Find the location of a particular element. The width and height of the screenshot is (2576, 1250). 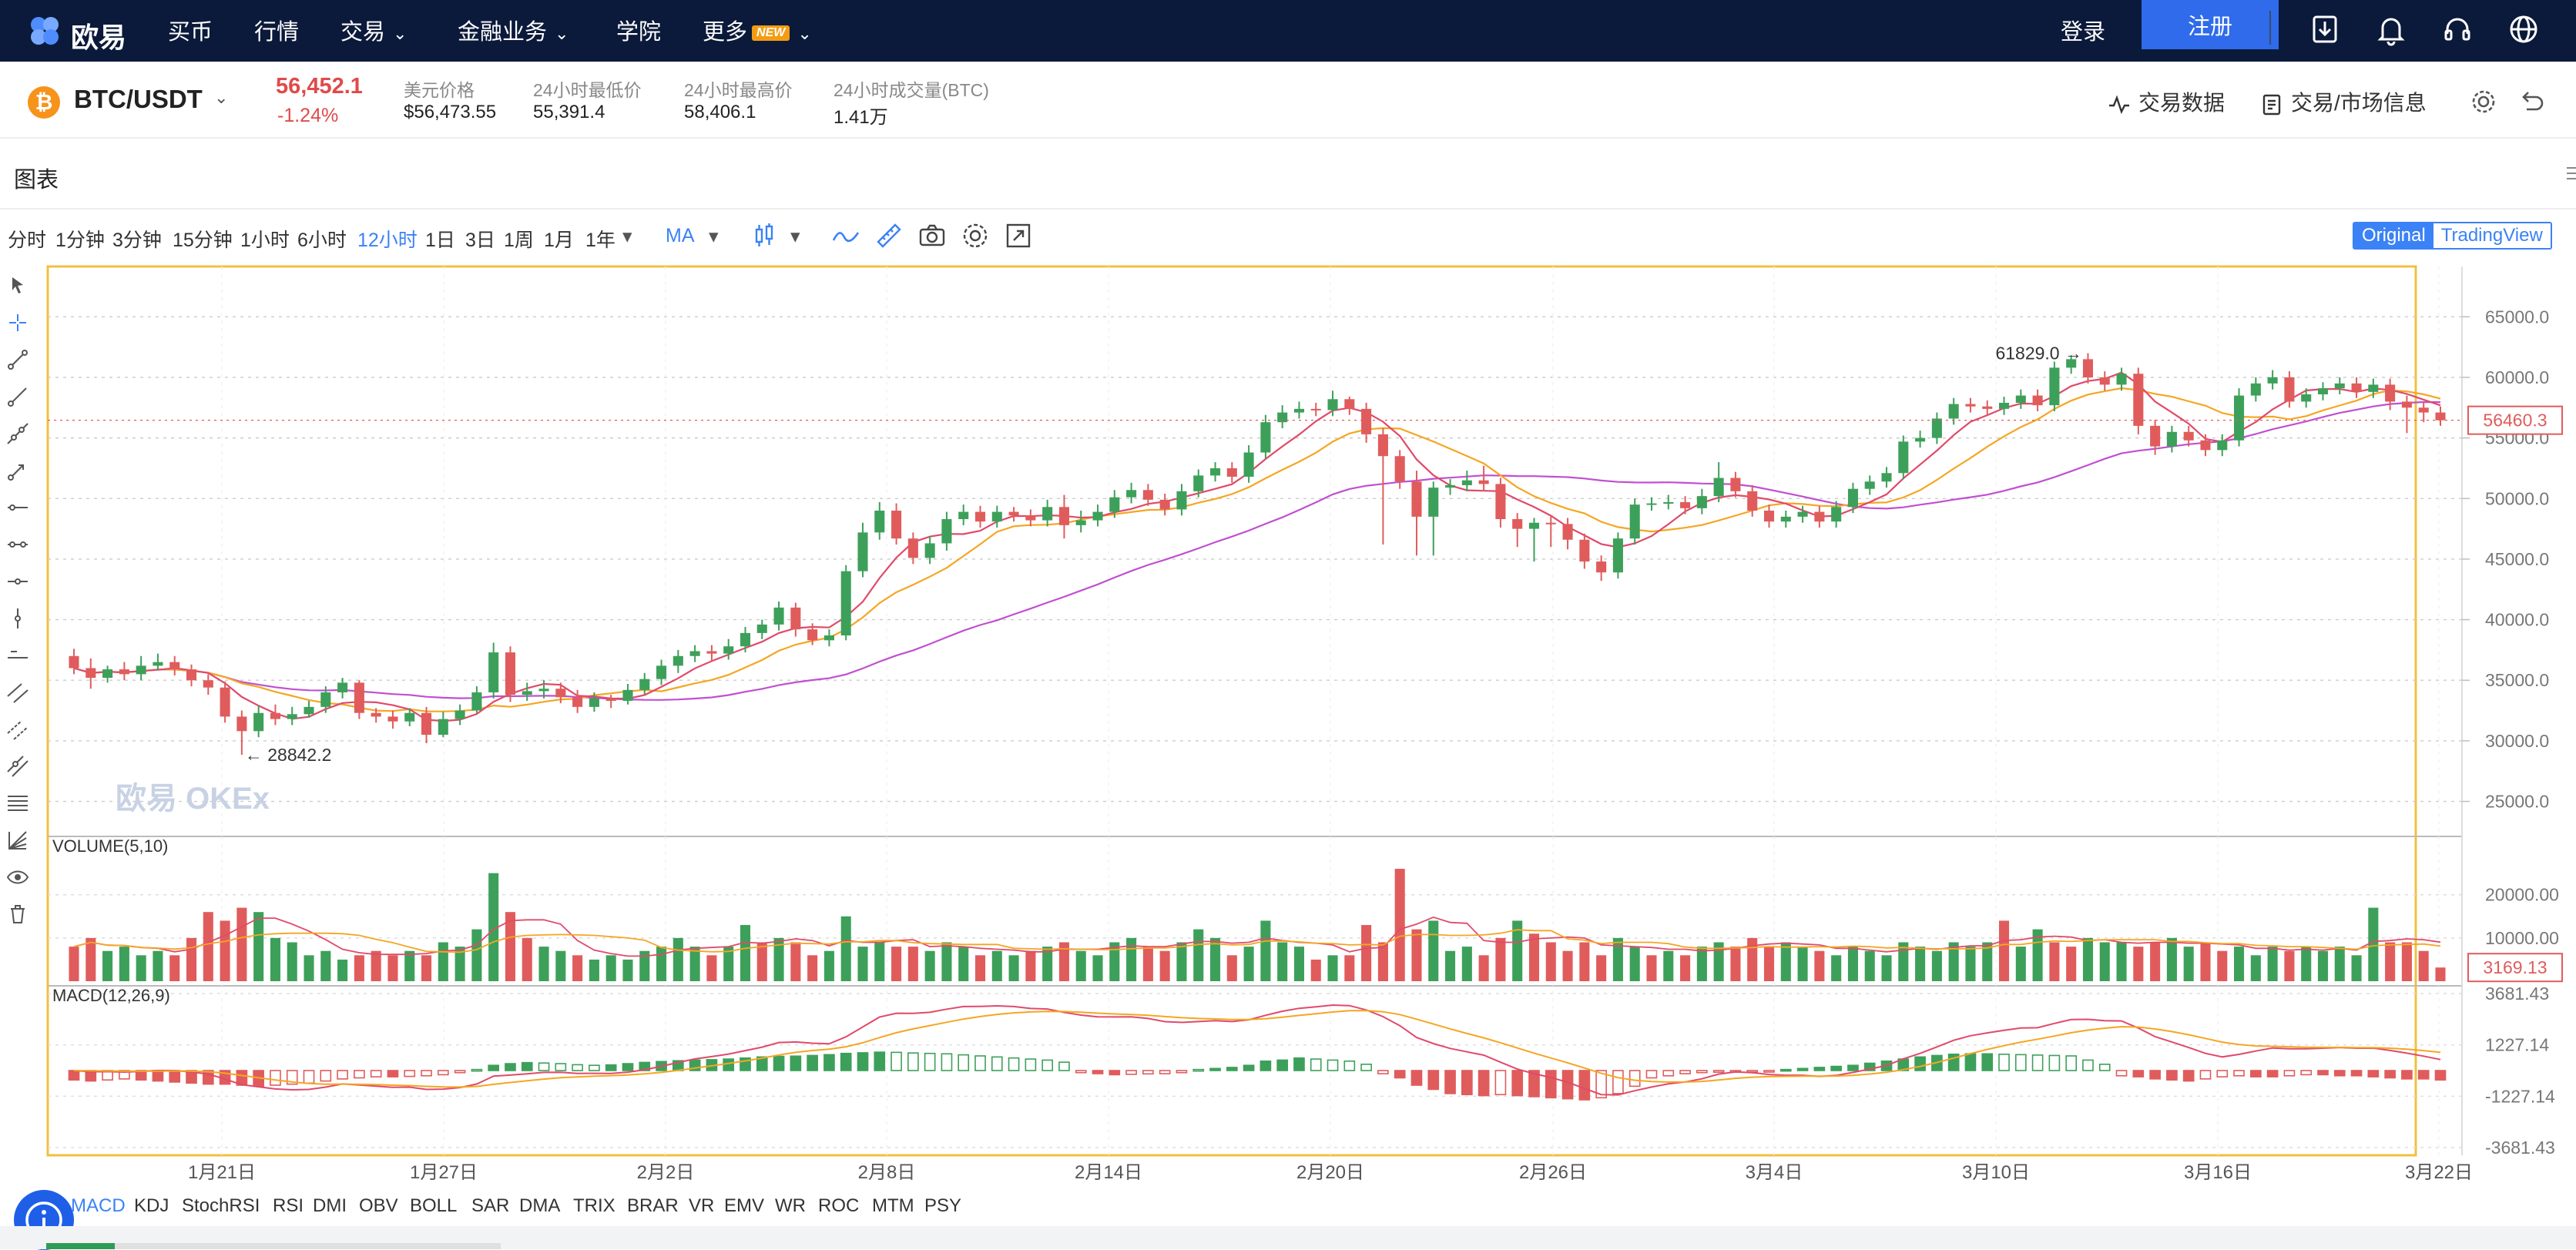

crosshair-icon is located at coordinates (17, 322).